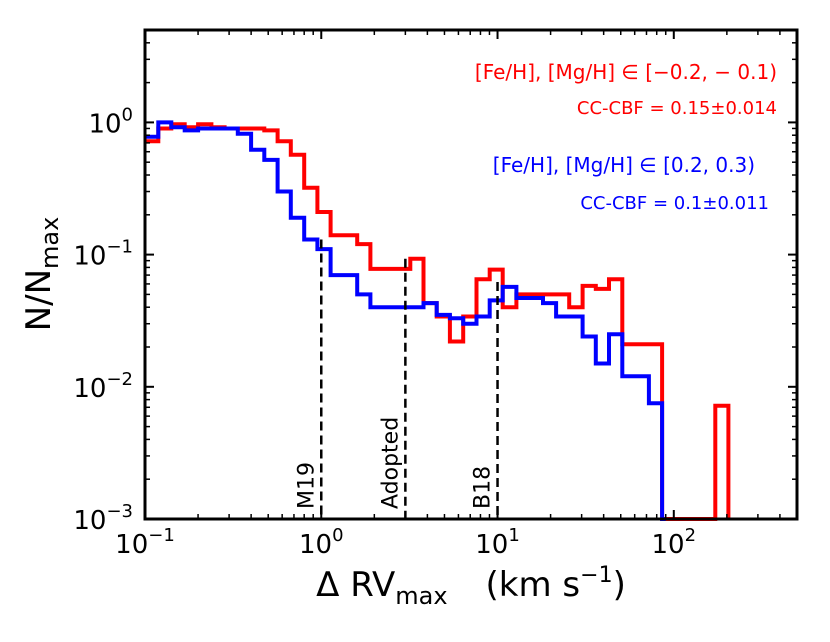 This screenshot has width=830, height=642. What do you see at coordinates (396, 379) in the screenshot?
I see `reference-lines: M19 Adopted B18` at bounding box center [396, 379].